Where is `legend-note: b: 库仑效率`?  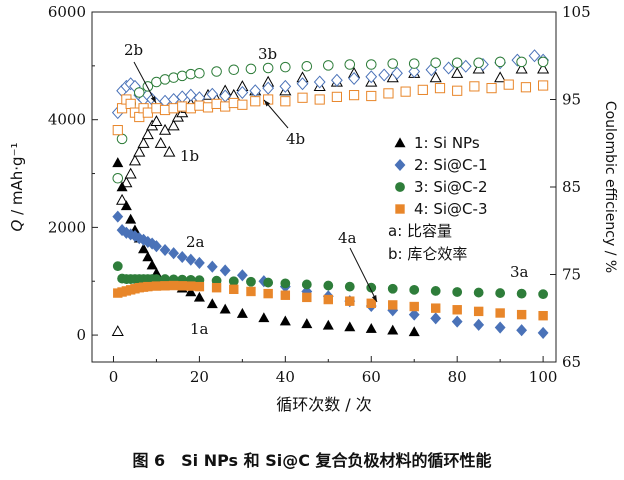 legend-note: b: 库仑效率 is located at coordinates (427, 254).